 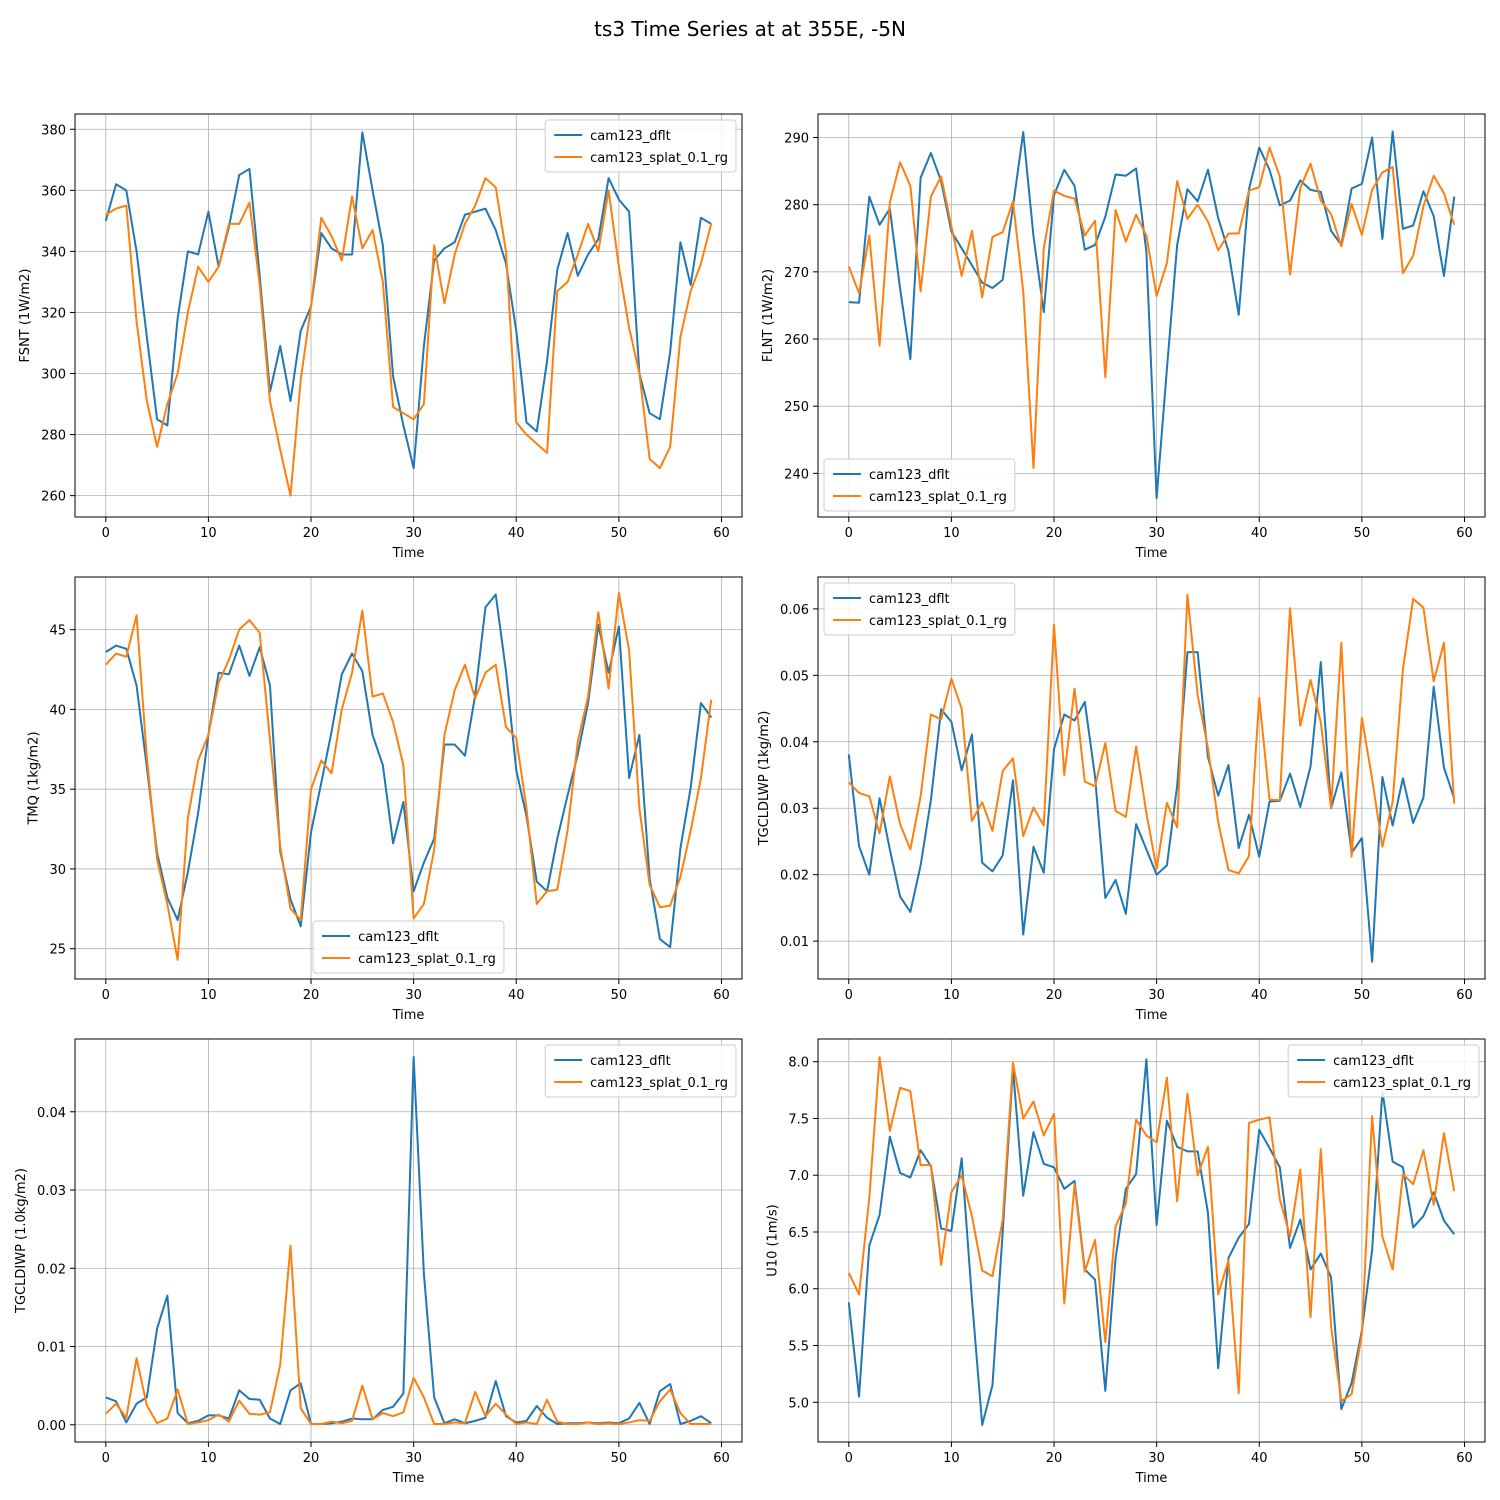 What do you see at coordinates (768, 315) in the screenshot?
I see `y-axis-label: FLNT (1W/m2)` at bounding box center [768, 315].